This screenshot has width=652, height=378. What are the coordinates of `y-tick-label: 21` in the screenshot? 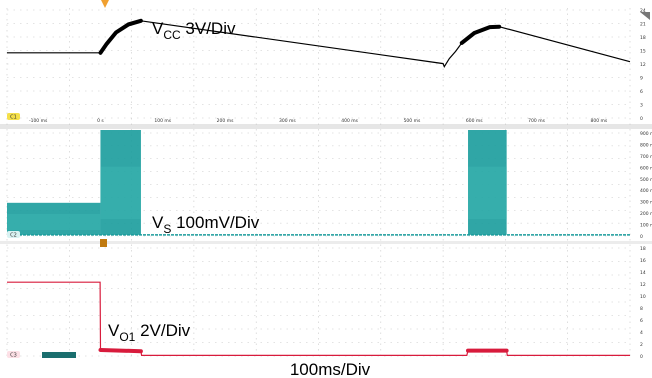 It's located at (643, 25).